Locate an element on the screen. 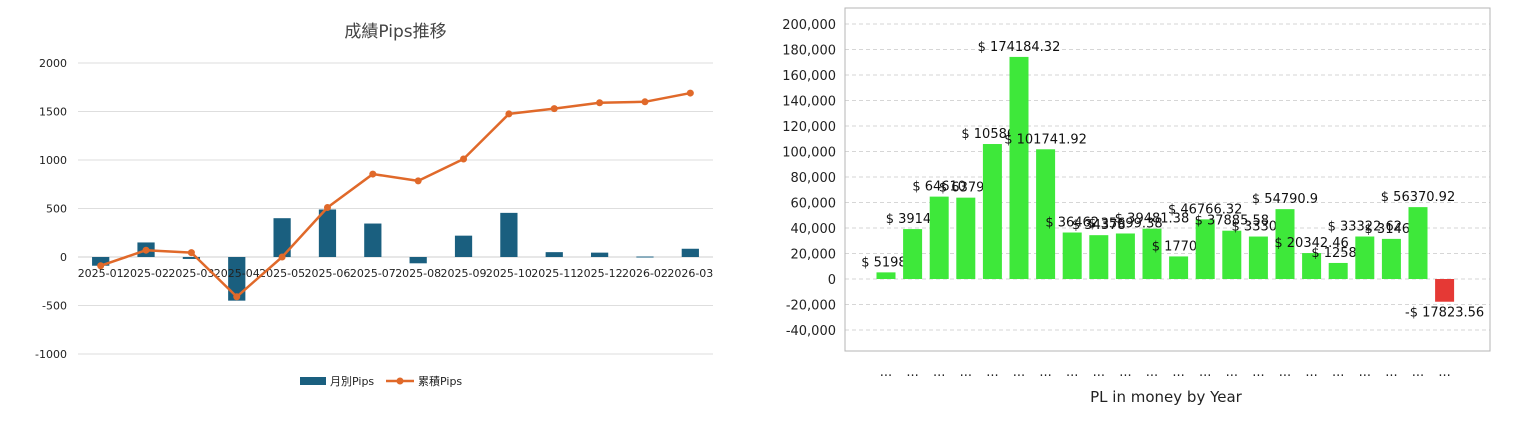 This screenshot has height=427, width=1514. bar-data-label: $ 39146 is located at coordinates (913, 219).